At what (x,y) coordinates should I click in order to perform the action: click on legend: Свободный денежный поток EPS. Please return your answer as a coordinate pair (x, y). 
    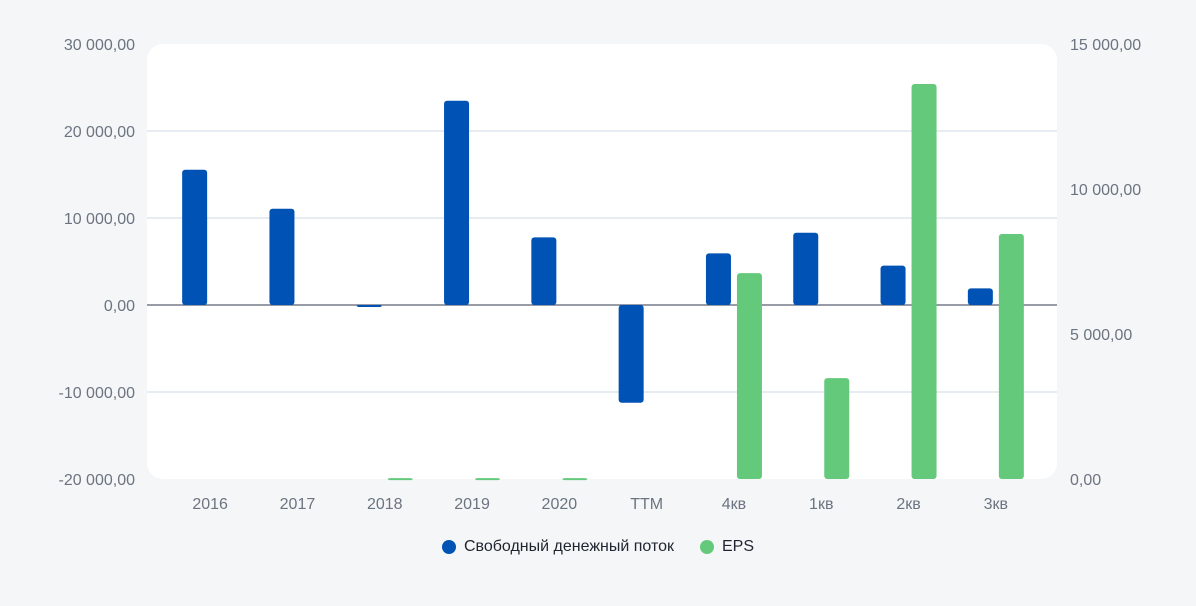
    Looking at the image, I should click on (598, 547).